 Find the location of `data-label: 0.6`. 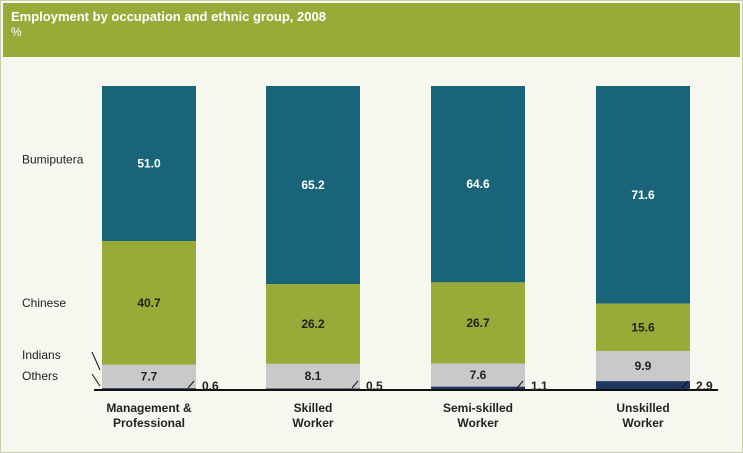

data-label: 0.6 is located at coordinates (210, 386).